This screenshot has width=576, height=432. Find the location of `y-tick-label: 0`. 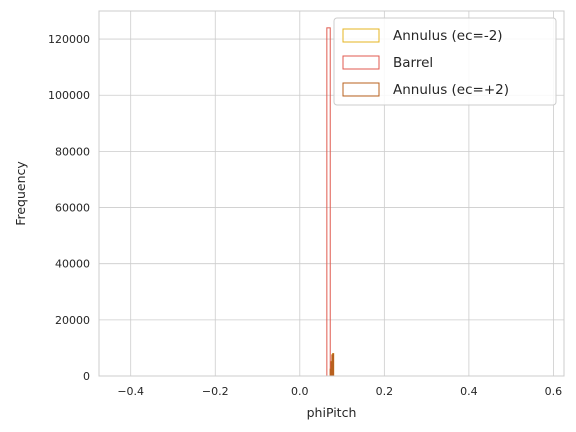

y-tick-label: 0 is located at coordinates (86, 376).